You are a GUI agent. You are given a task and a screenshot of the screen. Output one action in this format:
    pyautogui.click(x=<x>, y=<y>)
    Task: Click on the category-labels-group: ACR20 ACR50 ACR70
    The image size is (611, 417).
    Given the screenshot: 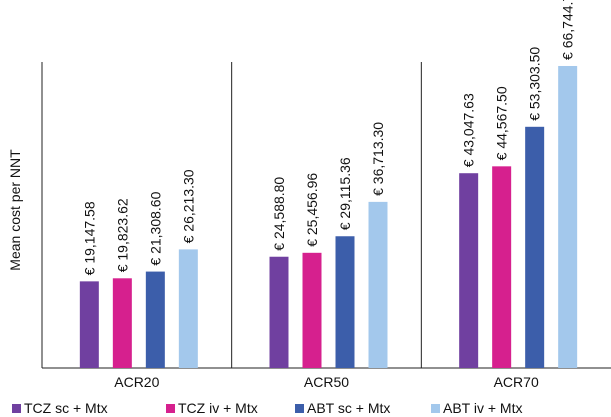 What is the action you would take?
    pyautogui.click(x=326, y=382)
    